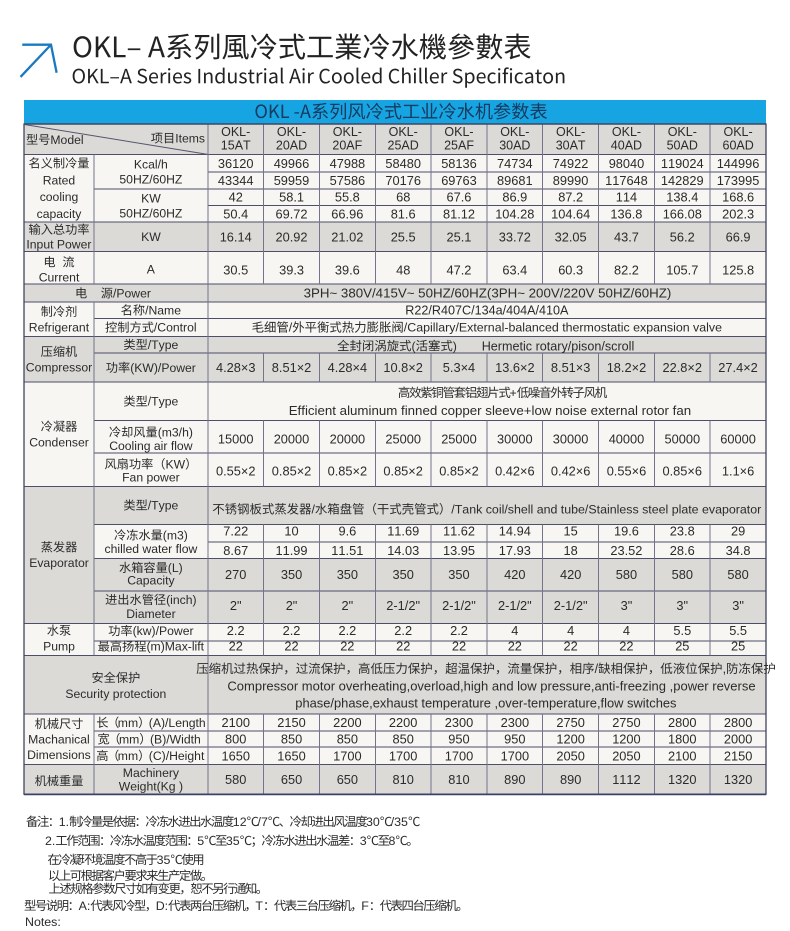  What do you see at coordinates (515, 550) in the screenshot?
I see `svg-text: 17.93` at bounding box center [515, 550].